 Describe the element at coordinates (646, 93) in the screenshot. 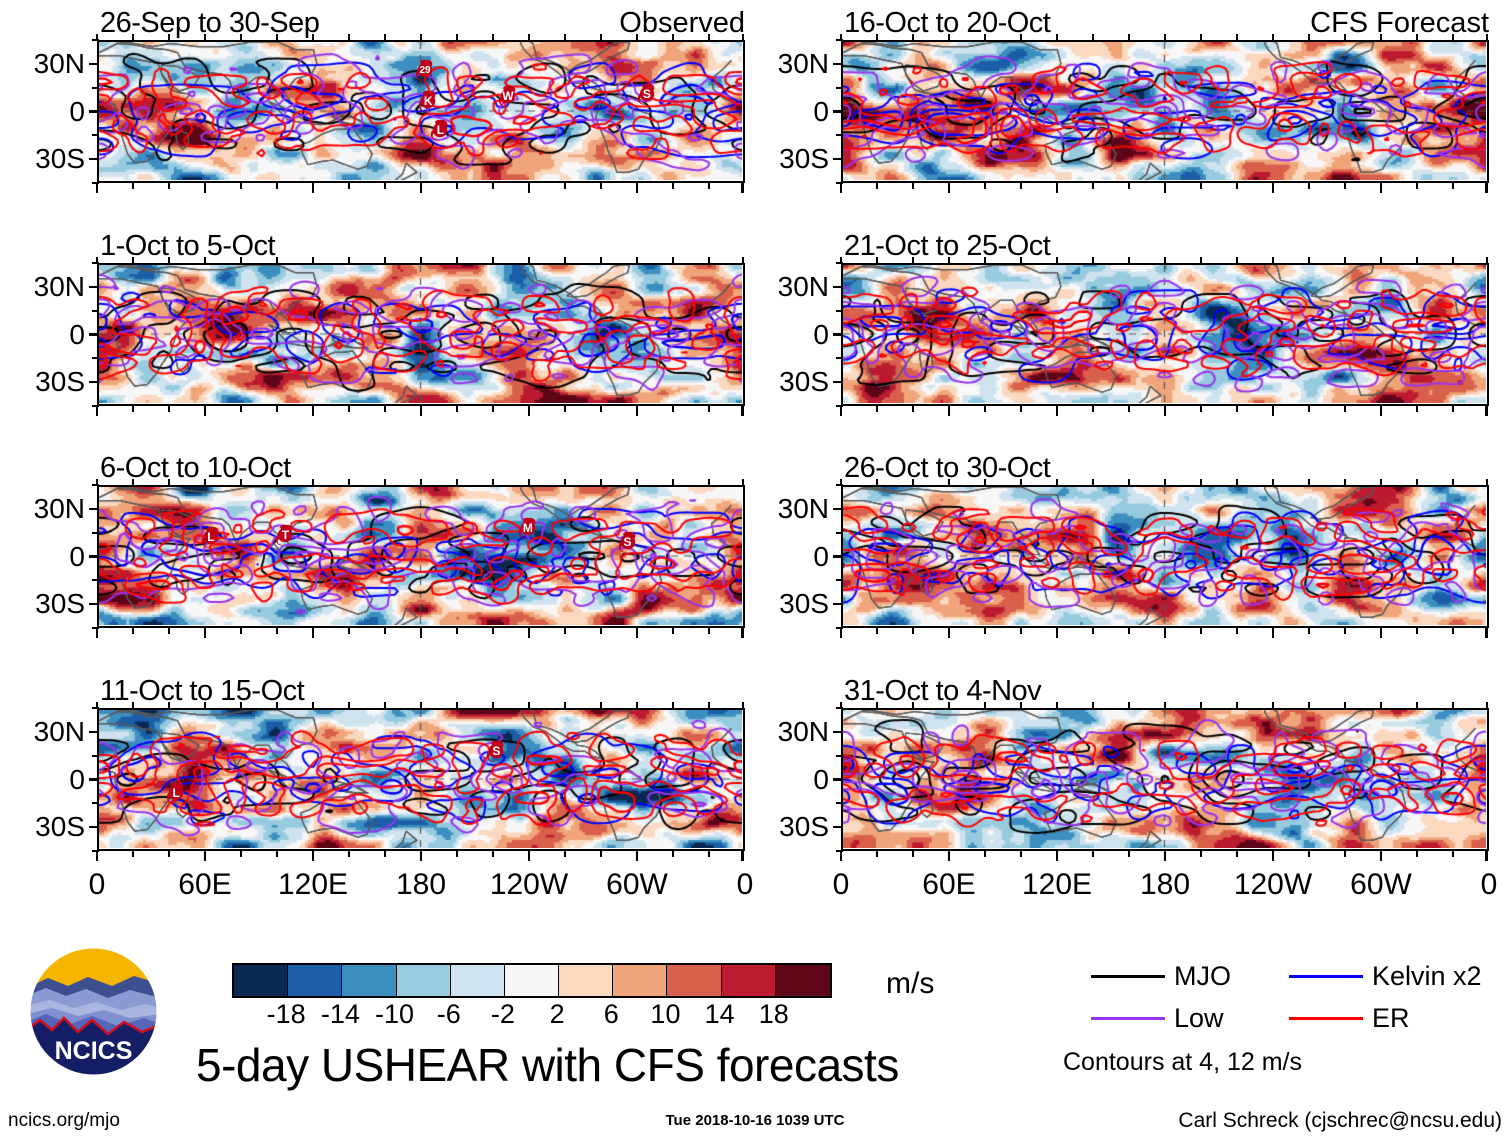

I see `storm-label: S` at that location.